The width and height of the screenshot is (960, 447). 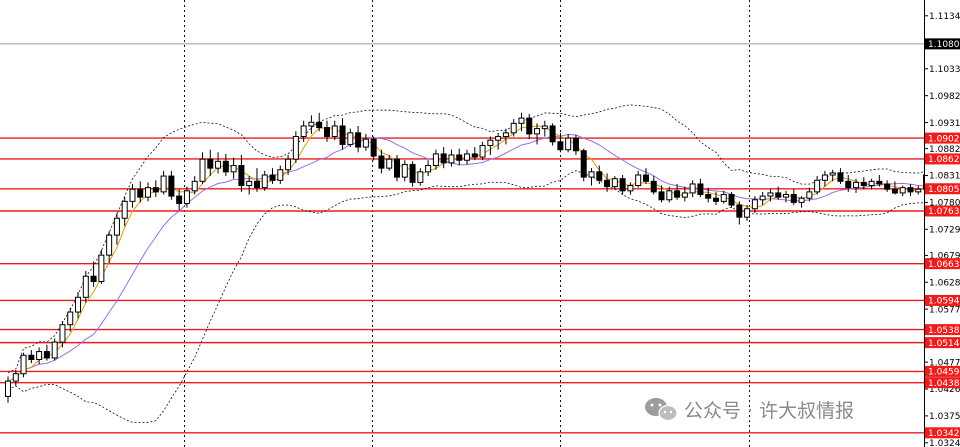 I want to click on watermark-text: 公众号 · 许大叔情报, so click(x=769, y=411).